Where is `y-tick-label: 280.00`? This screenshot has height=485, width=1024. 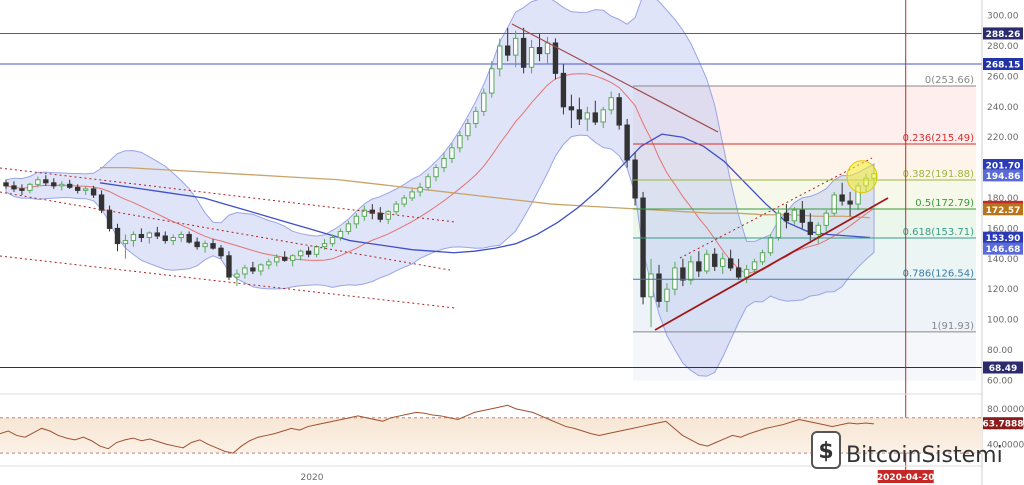 y-tick-label: 280.00 is located at coordinates (1003, 47).